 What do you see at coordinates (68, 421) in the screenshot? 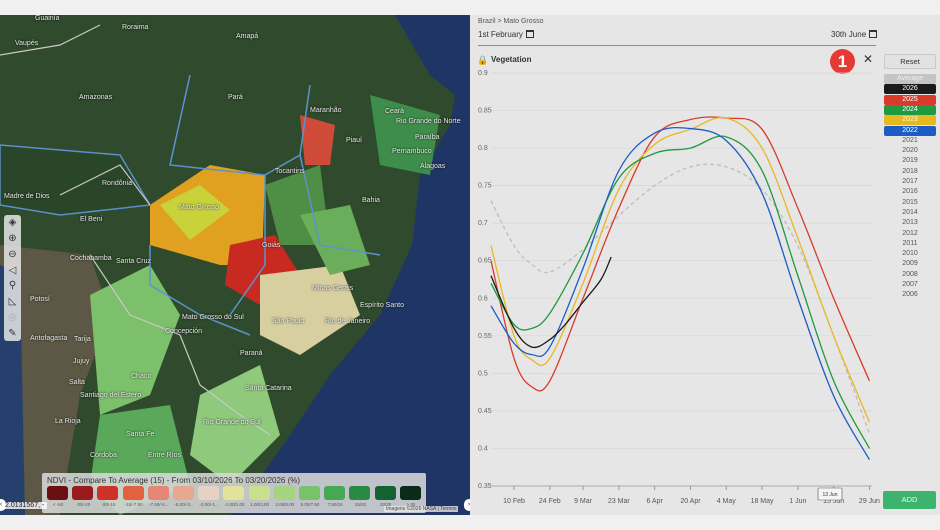
I see `map-region-label: La Rioja` at bounding box center [68, 421].